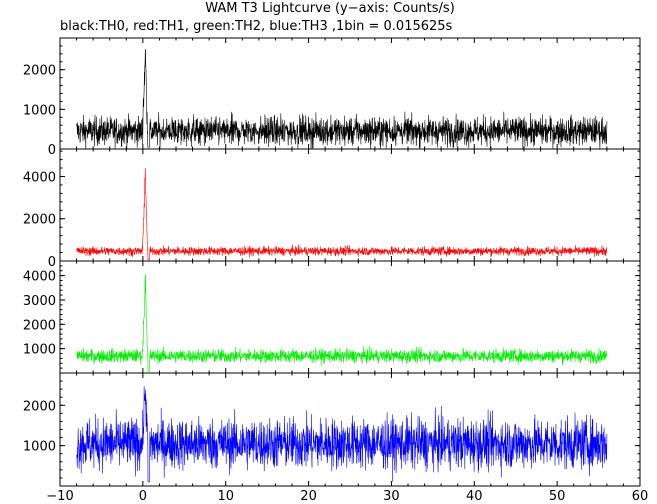 The width and height of the screenshot is (657, 504). What do you see at coordinates (391, 496) in the screenshot?
I see `x-tick-label: 30` at bounding box center [391, 496].